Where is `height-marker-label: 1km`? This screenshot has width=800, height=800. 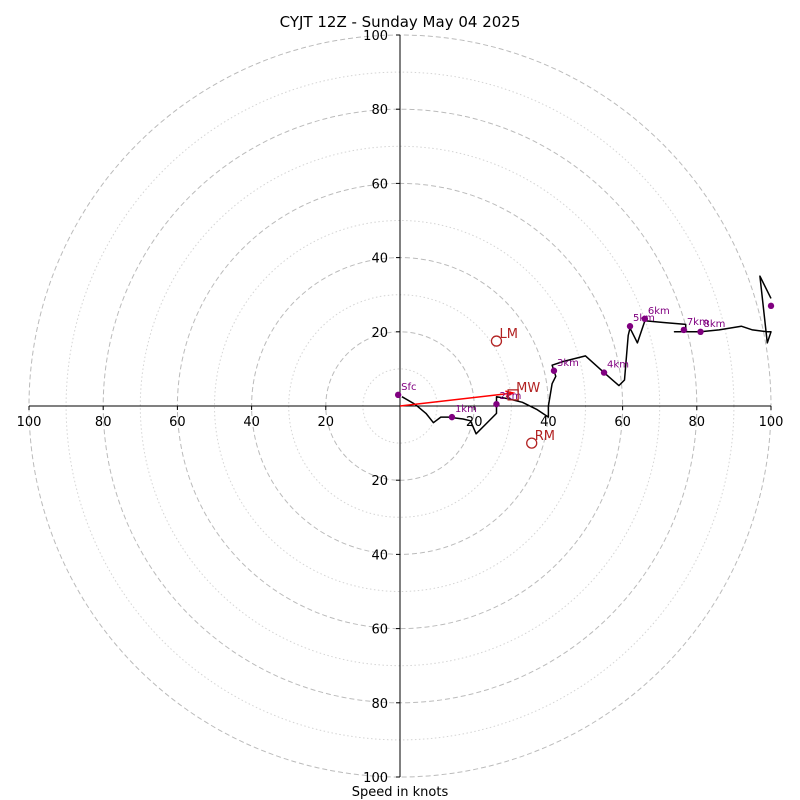
height-marker-label: 1km is located at coordinates (466, 409).